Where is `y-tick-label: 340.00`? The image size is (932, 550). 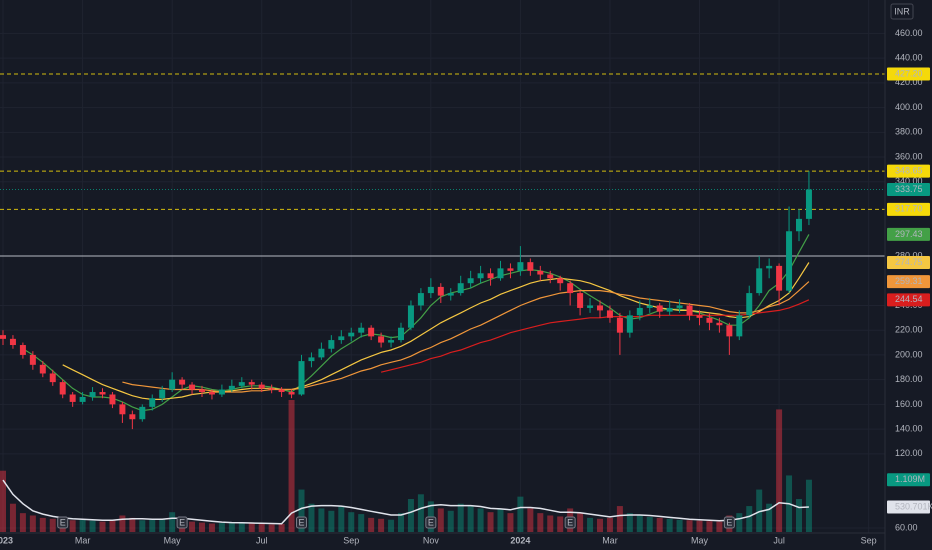 y-tick-label: 340.00 is located at coordinates (909, 181).